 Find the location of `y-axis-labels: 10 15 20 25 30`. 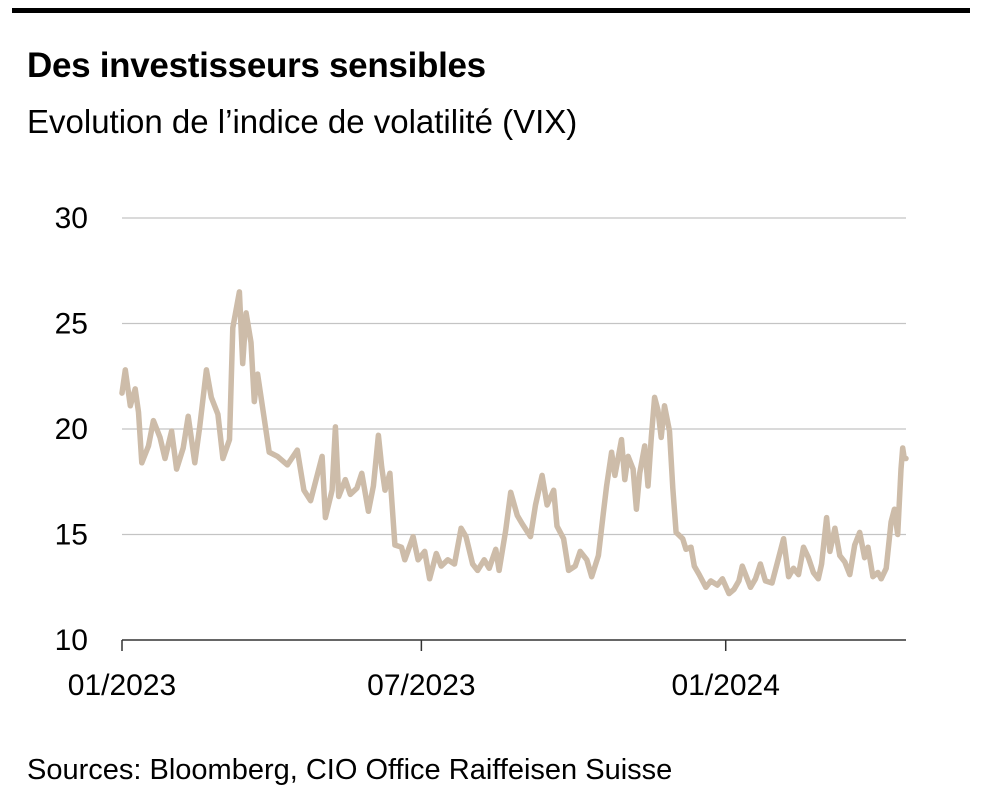

y-axis-labels: 10 15 20 25 30 is located at coordinates (71, 429).